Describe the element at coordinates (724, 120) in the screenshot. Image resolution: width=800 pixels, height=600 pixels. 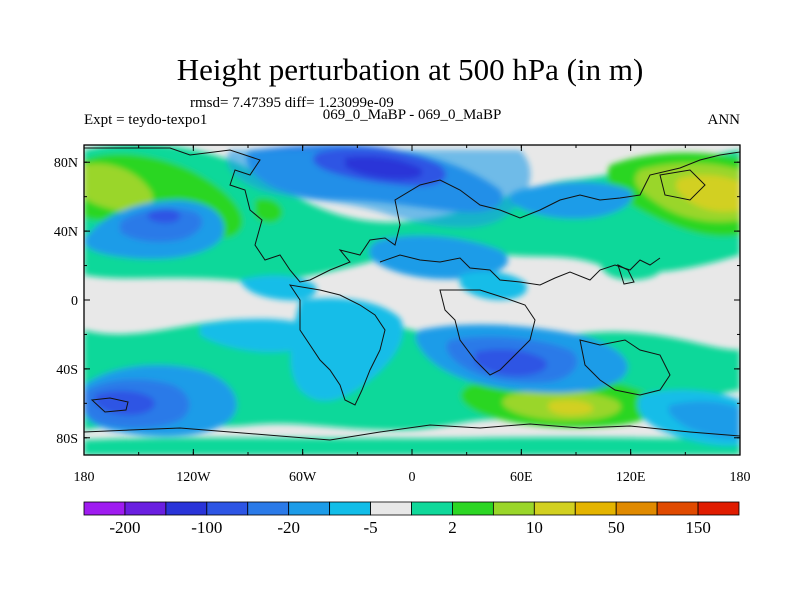
I see `season-label: ANN` at that location.